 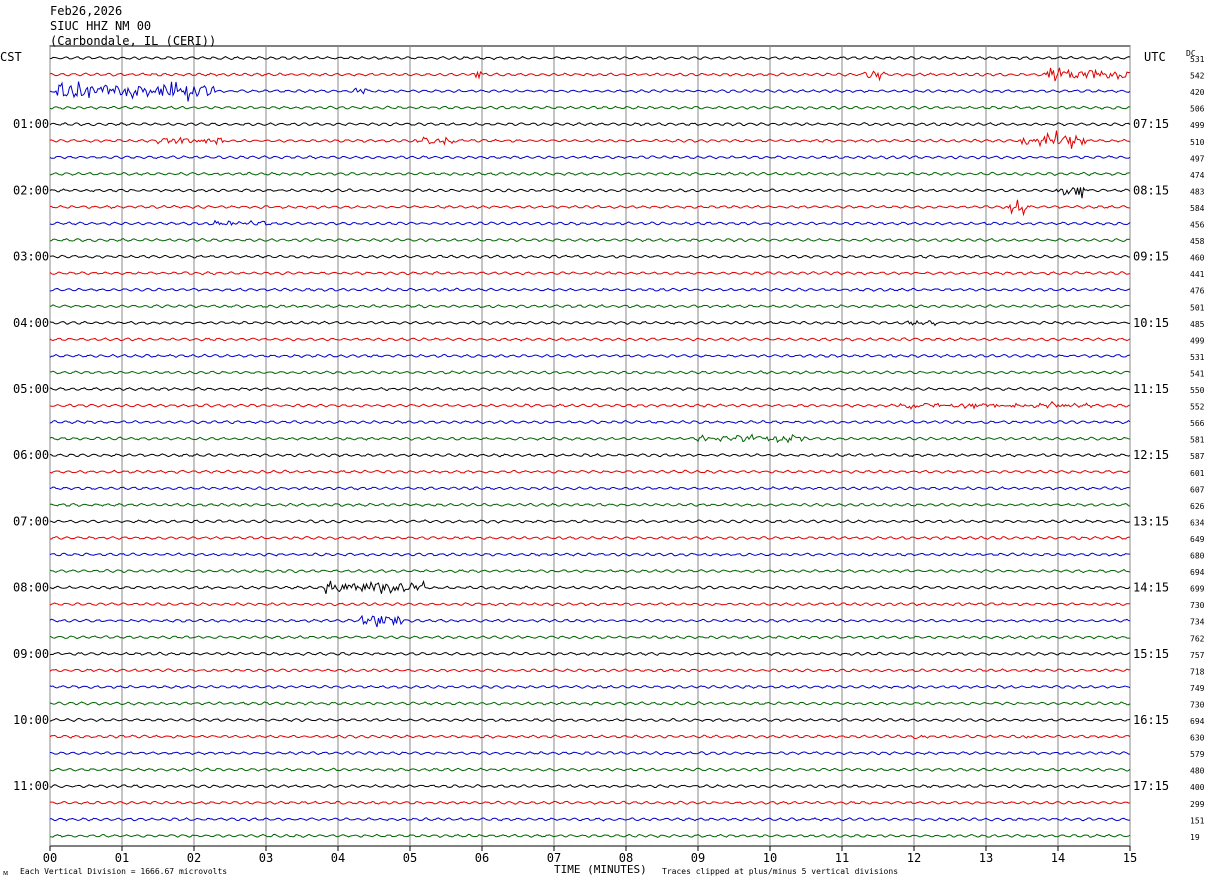 I want to click on dc-label-45: 299, so click(x=1197, y=804).